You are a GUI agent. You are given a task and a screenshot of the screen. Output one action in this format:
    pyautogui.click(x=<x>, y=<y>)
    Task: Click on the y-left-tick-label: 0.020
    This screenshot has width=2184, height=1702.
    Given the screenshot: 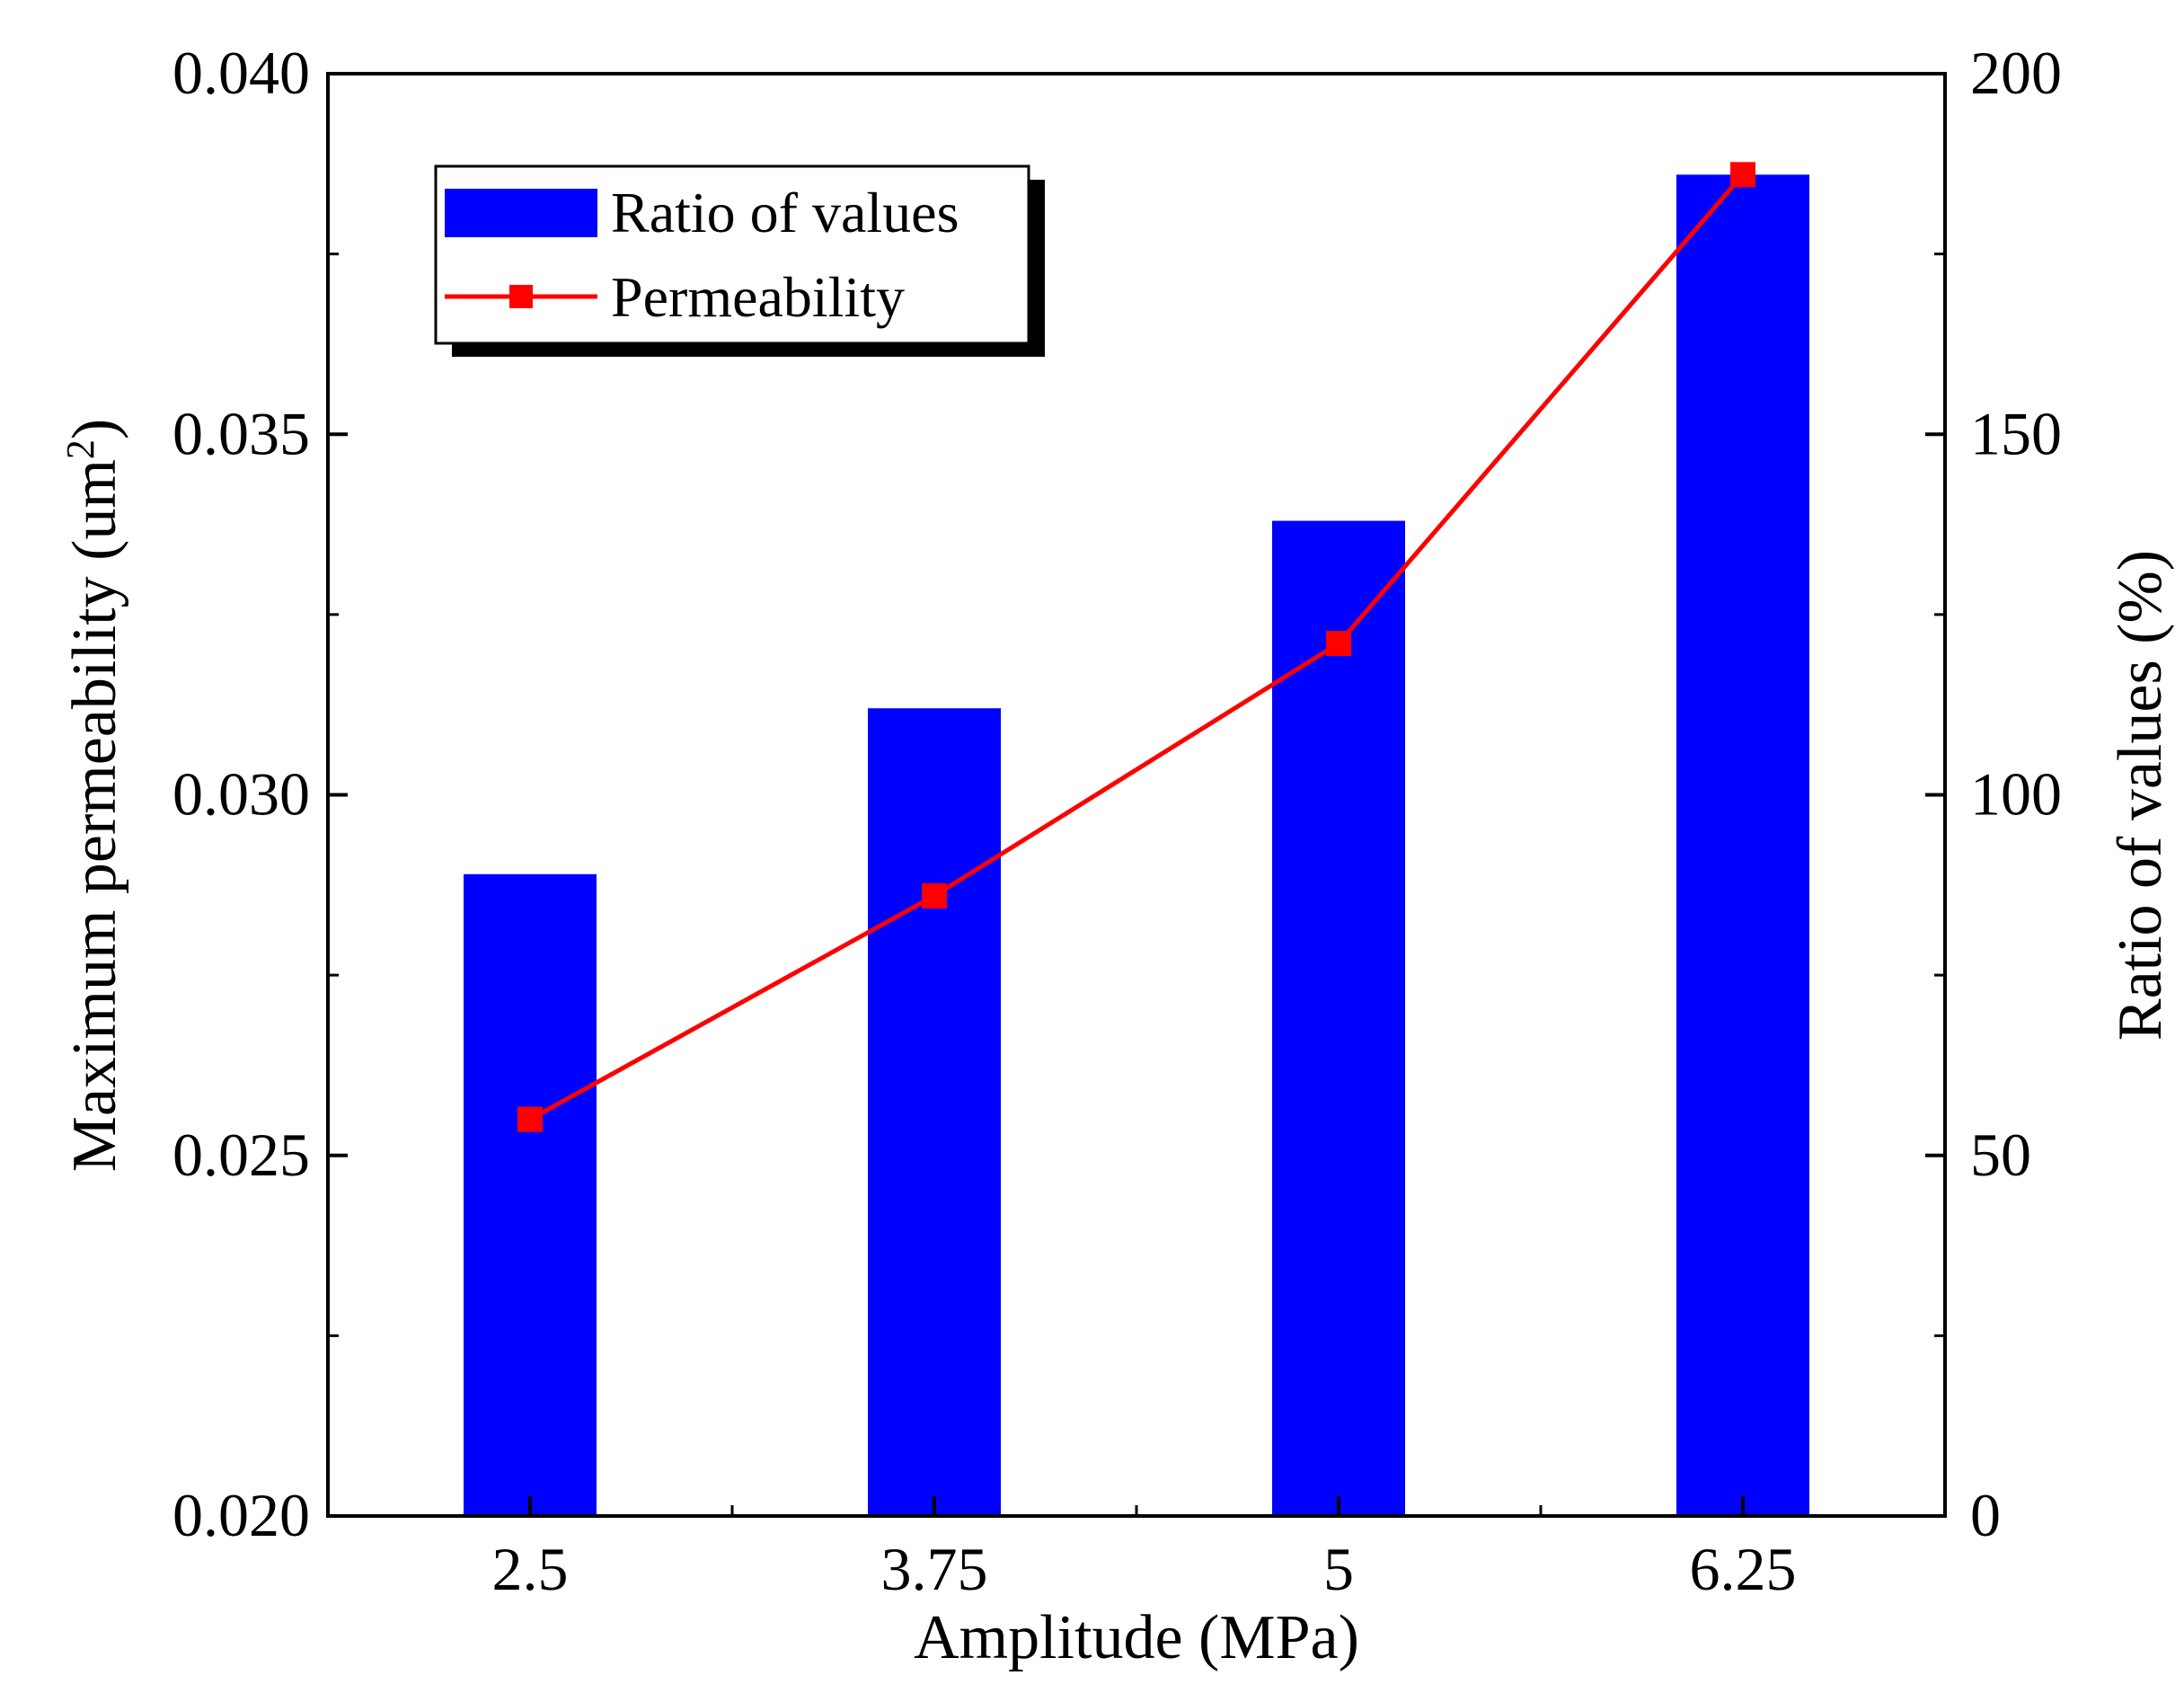 What is the action you would take?
    pyautogui.click(x=241, y=1515)
    